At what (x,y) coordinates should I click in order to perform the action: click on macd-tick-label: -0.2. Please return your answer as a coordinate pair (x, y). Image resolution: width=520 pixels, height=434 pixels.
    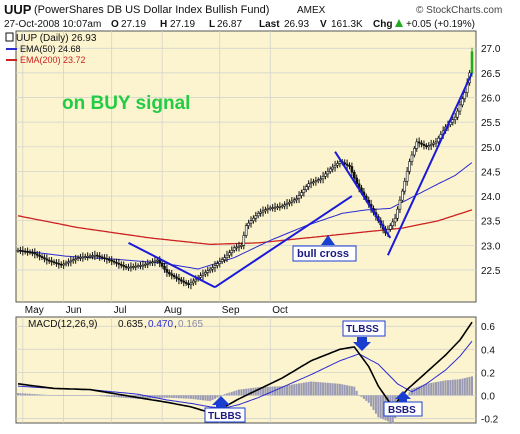
    Looking at the image, I should click on (490, 419).